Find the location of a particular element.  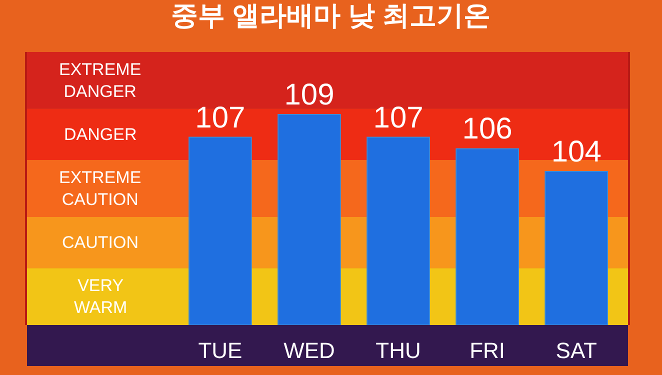

band-label: VERY WARM is located at coordinates (101, 297).